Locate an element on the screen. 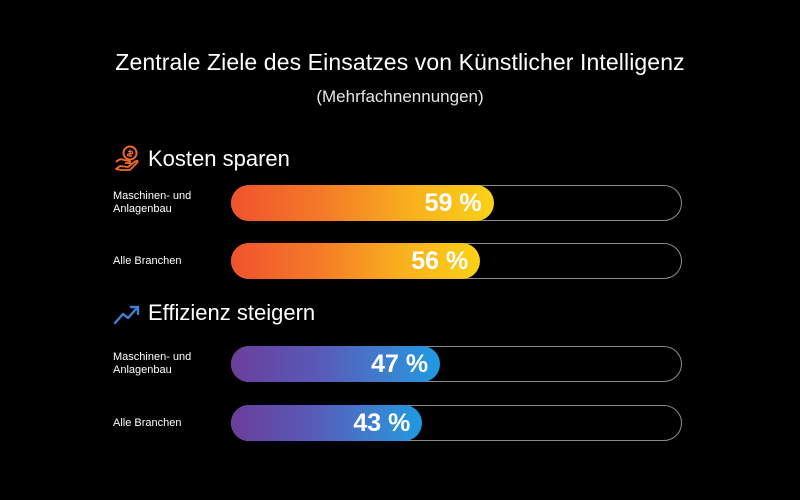  section-title-effizienz: Effizienz steigern is located at coordinates (232, 312).